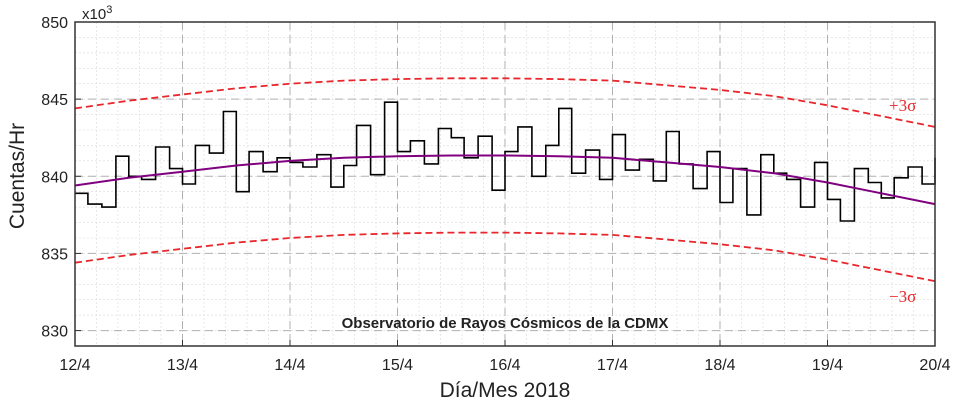  I want to click on x-tick-label: 20/4, so click(934, 365).